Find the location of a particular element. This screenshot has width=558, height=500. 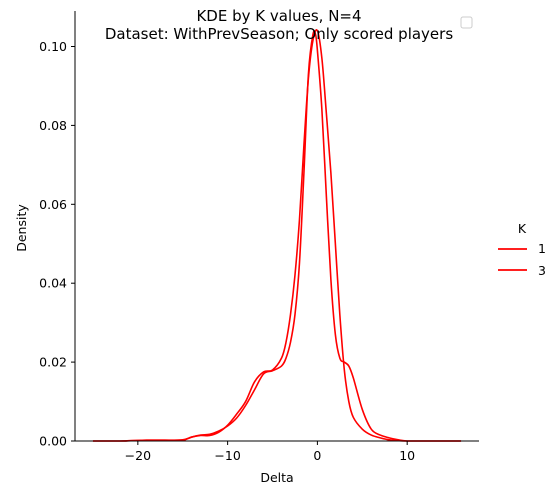

x-tick-label: −10 is located at coordinates (227, 455).